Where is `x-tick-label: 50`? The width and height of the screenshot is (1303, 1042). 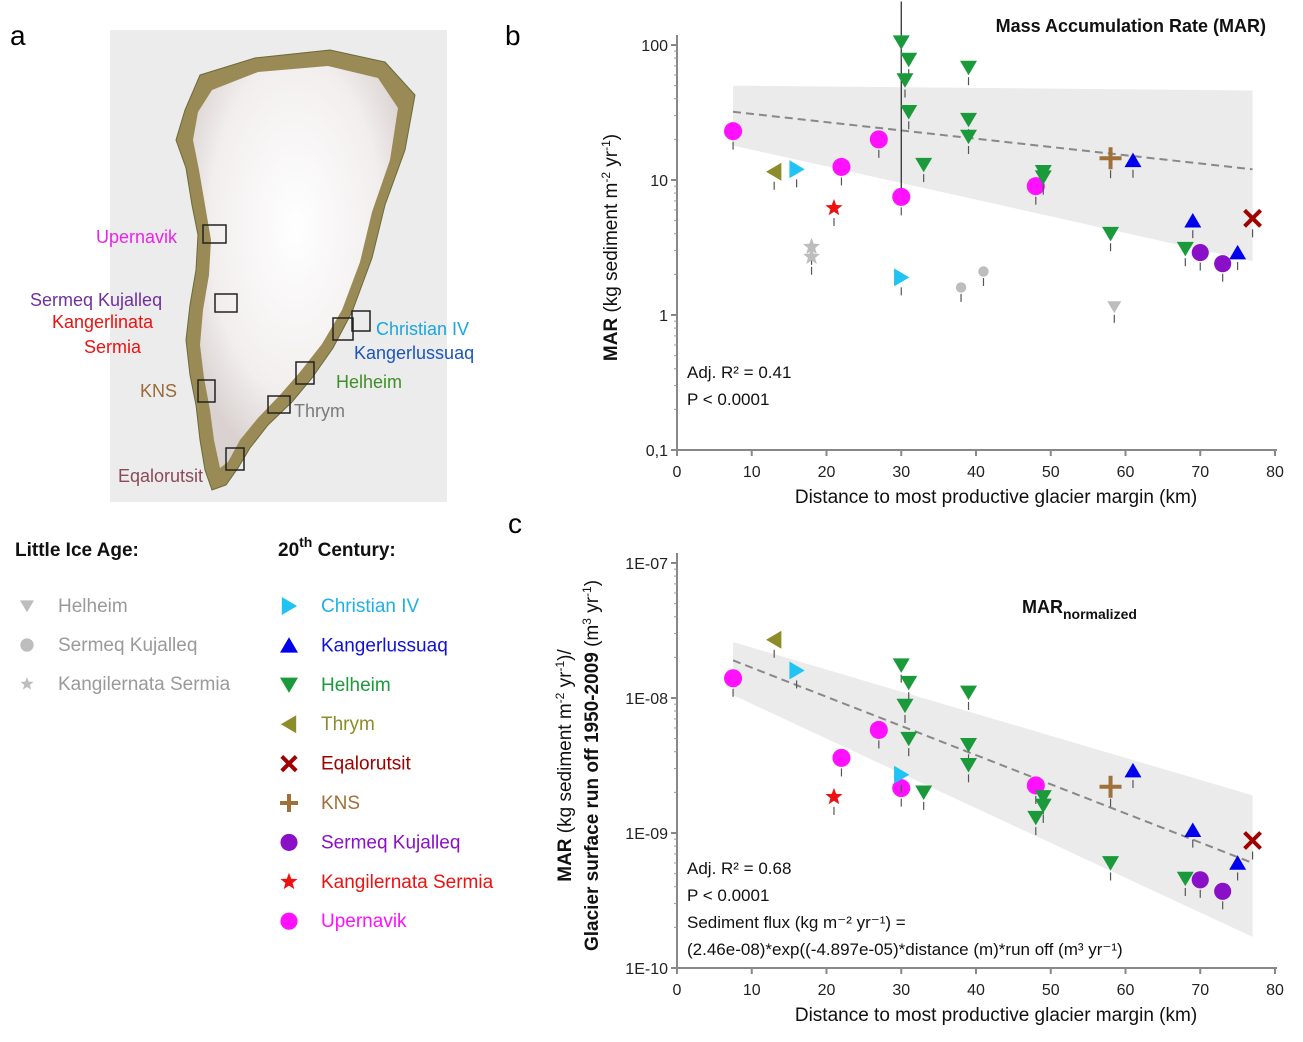 x-tick-label: 50 is located at coordinates (1051, 990).